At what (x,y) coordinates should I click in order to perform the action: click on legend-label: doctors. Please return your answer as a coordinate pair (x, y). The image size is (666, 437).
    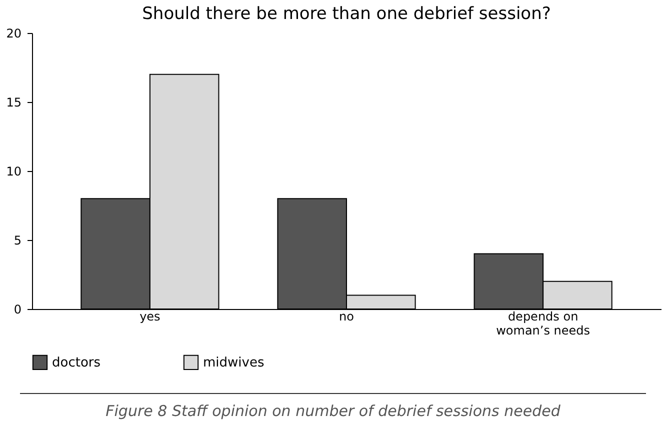
    Looking at the image, I should click on (76, 362).